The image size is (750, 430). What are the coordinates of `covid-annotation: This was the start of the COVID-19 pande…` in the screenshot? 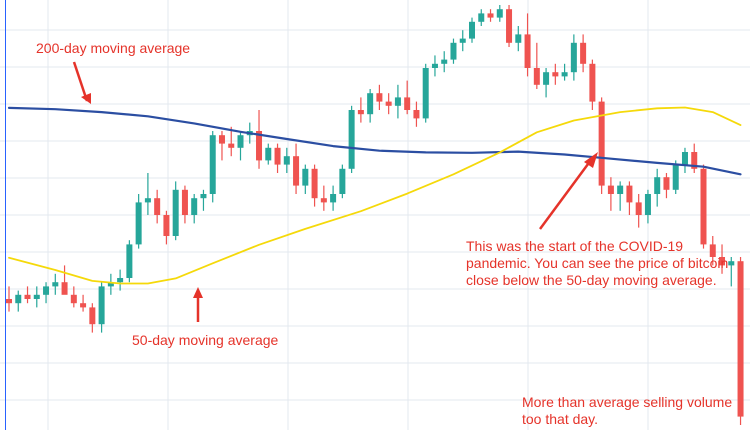 It's located at (597, 263).